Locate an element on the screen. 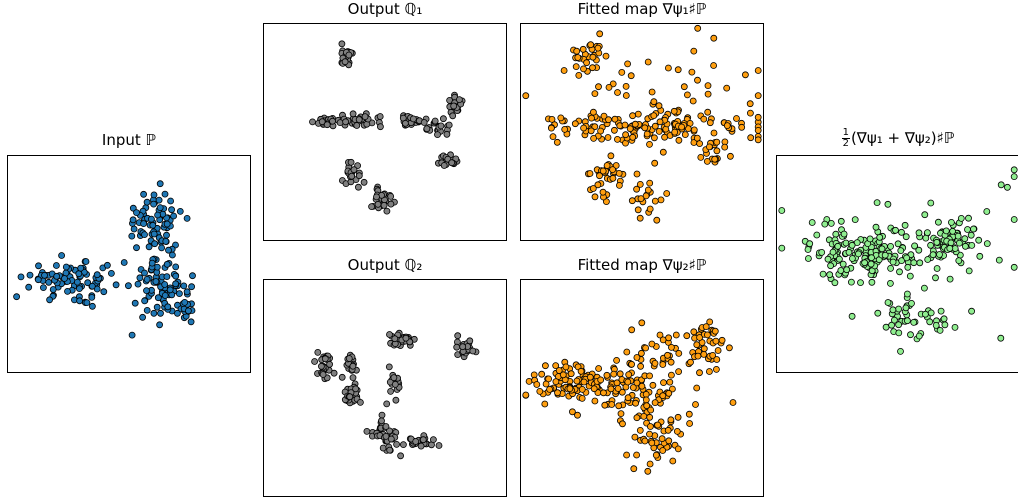  title-fitted-1: Fitted map ∇ψ₁♯ℙ is located at coordinates (642, 9).